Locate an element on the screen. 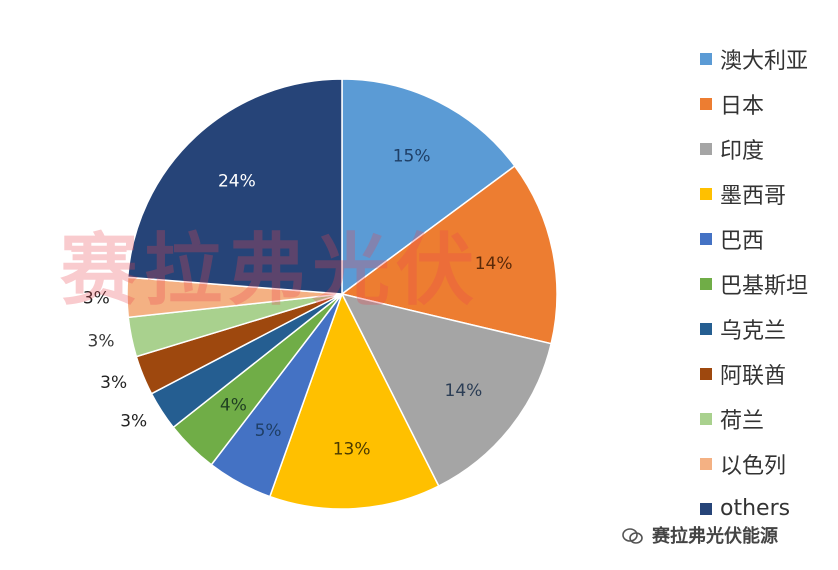 The image size is (838, 570). pie-slice-label-2: 14% is located at coordinates (464, 391).